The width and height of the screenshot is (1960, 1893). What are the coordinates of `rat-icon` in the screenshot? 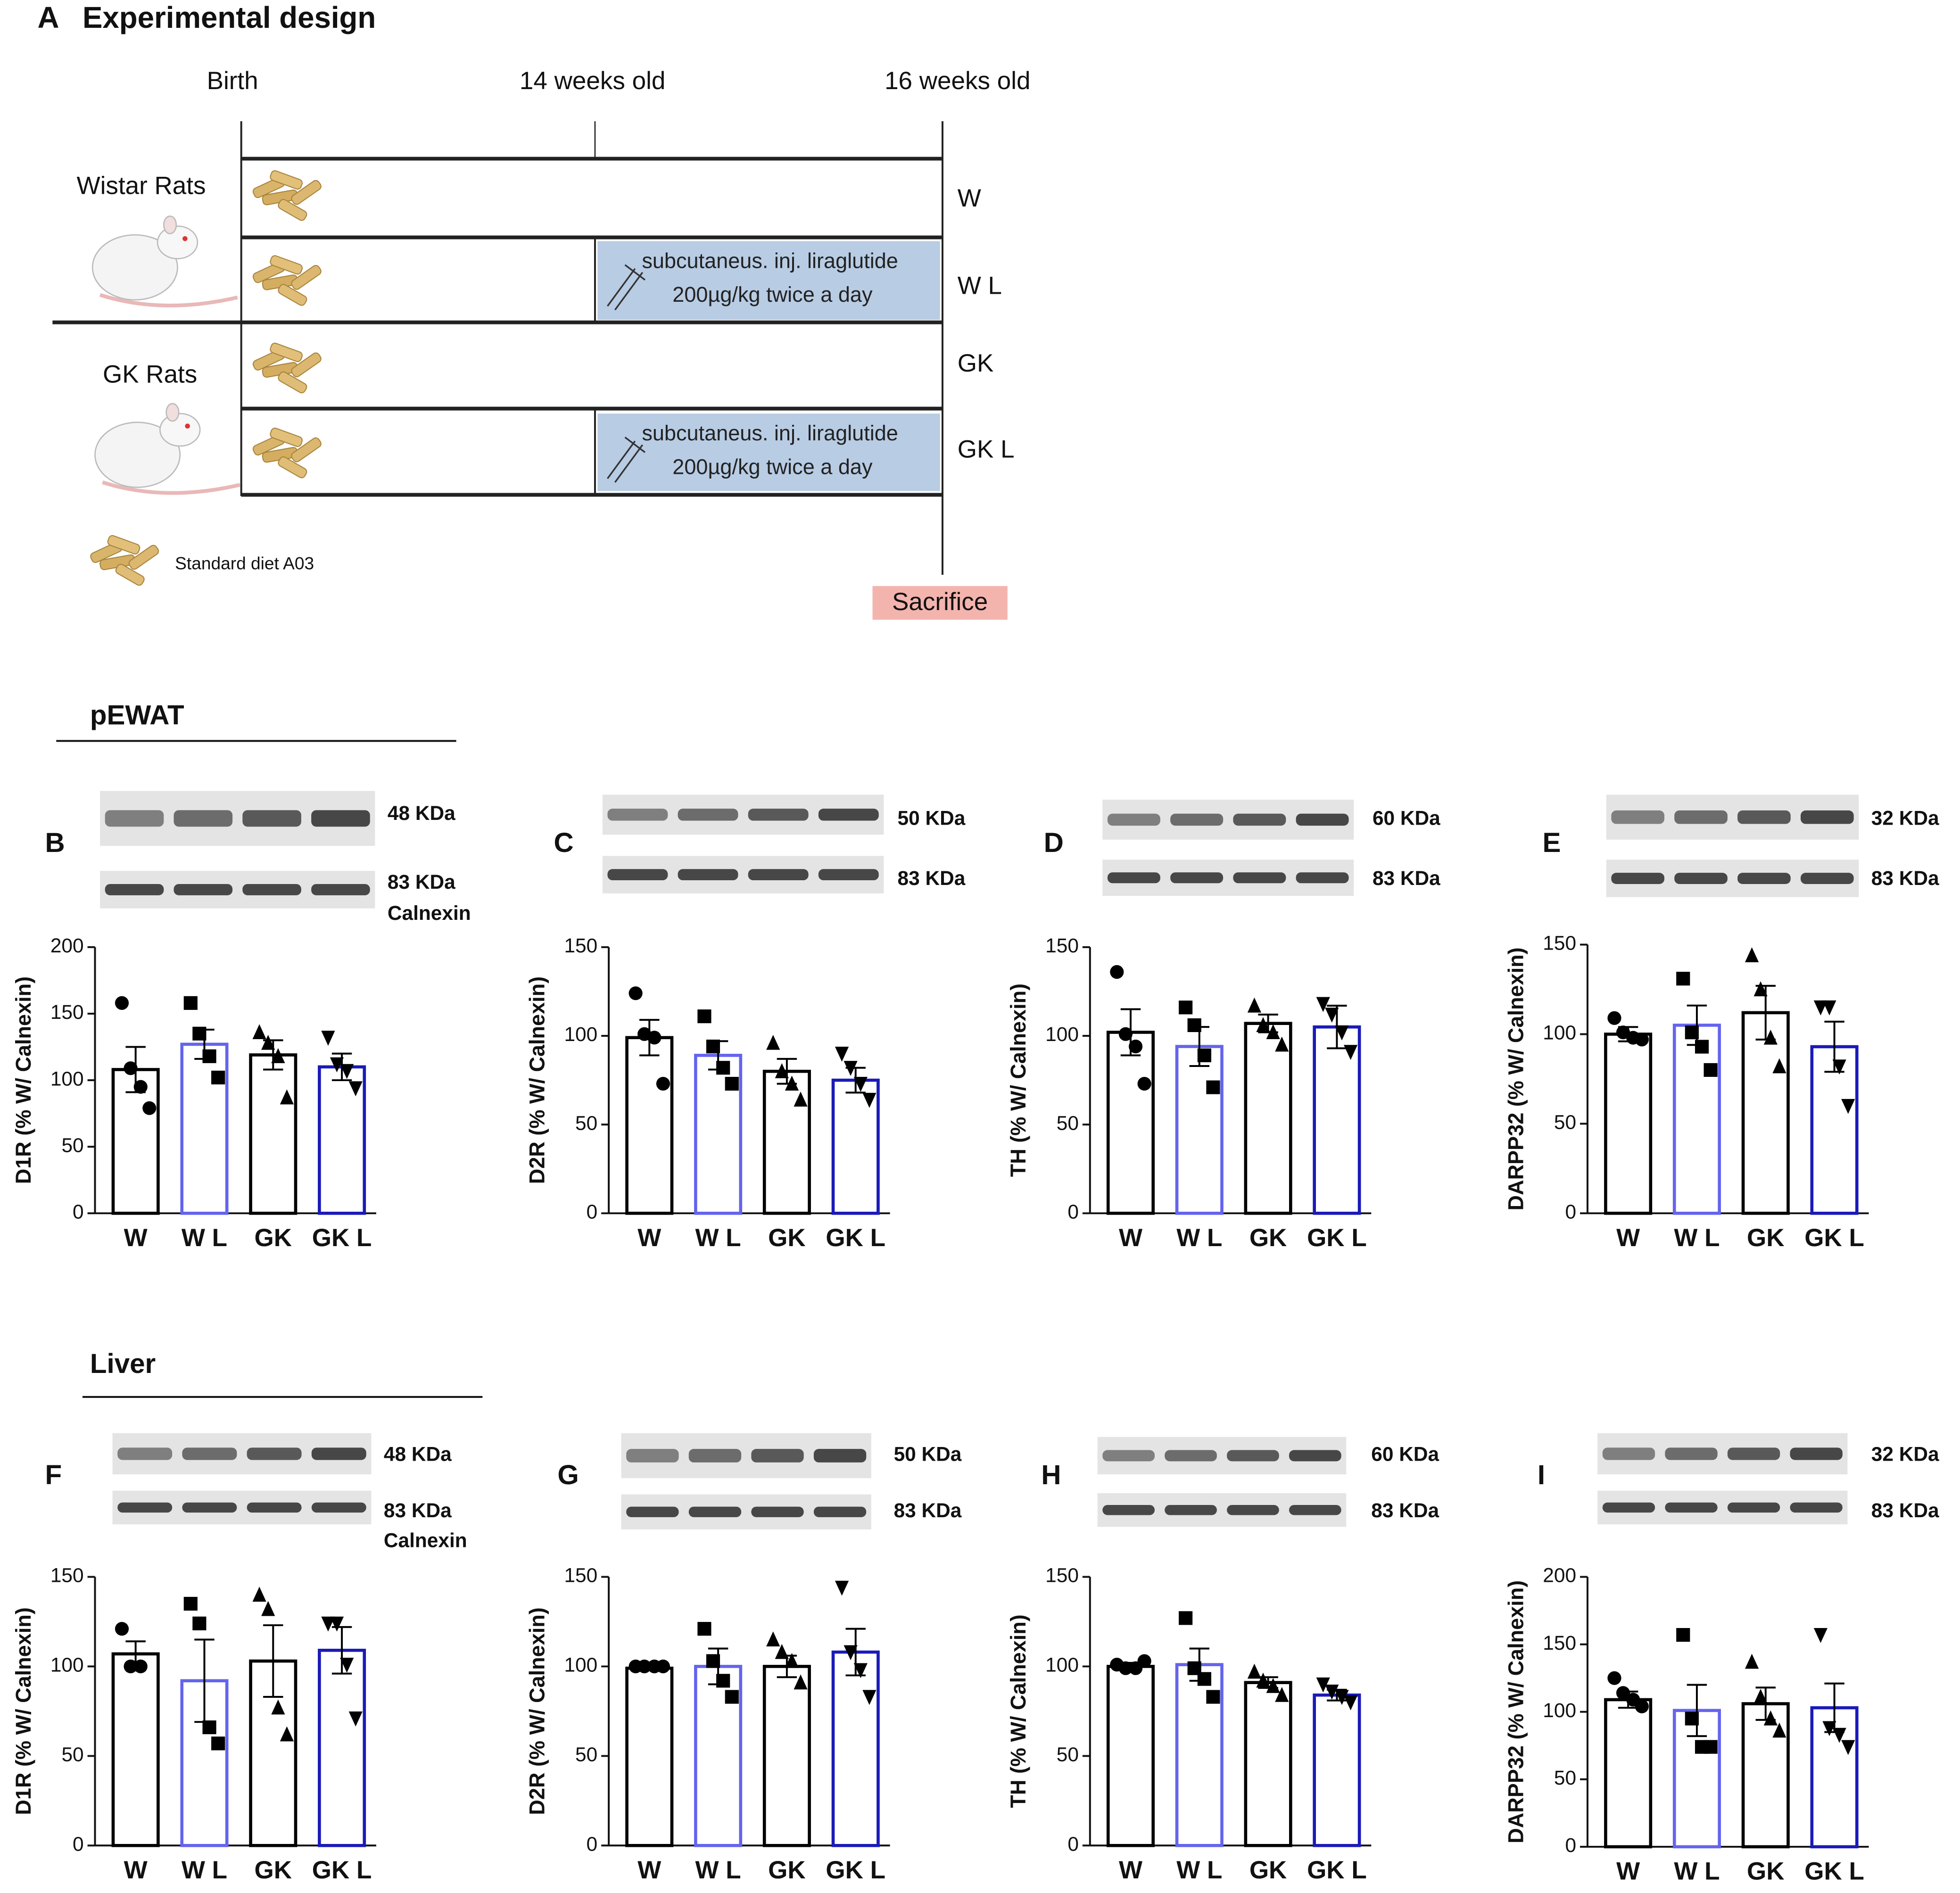 It's located at (167, 448).